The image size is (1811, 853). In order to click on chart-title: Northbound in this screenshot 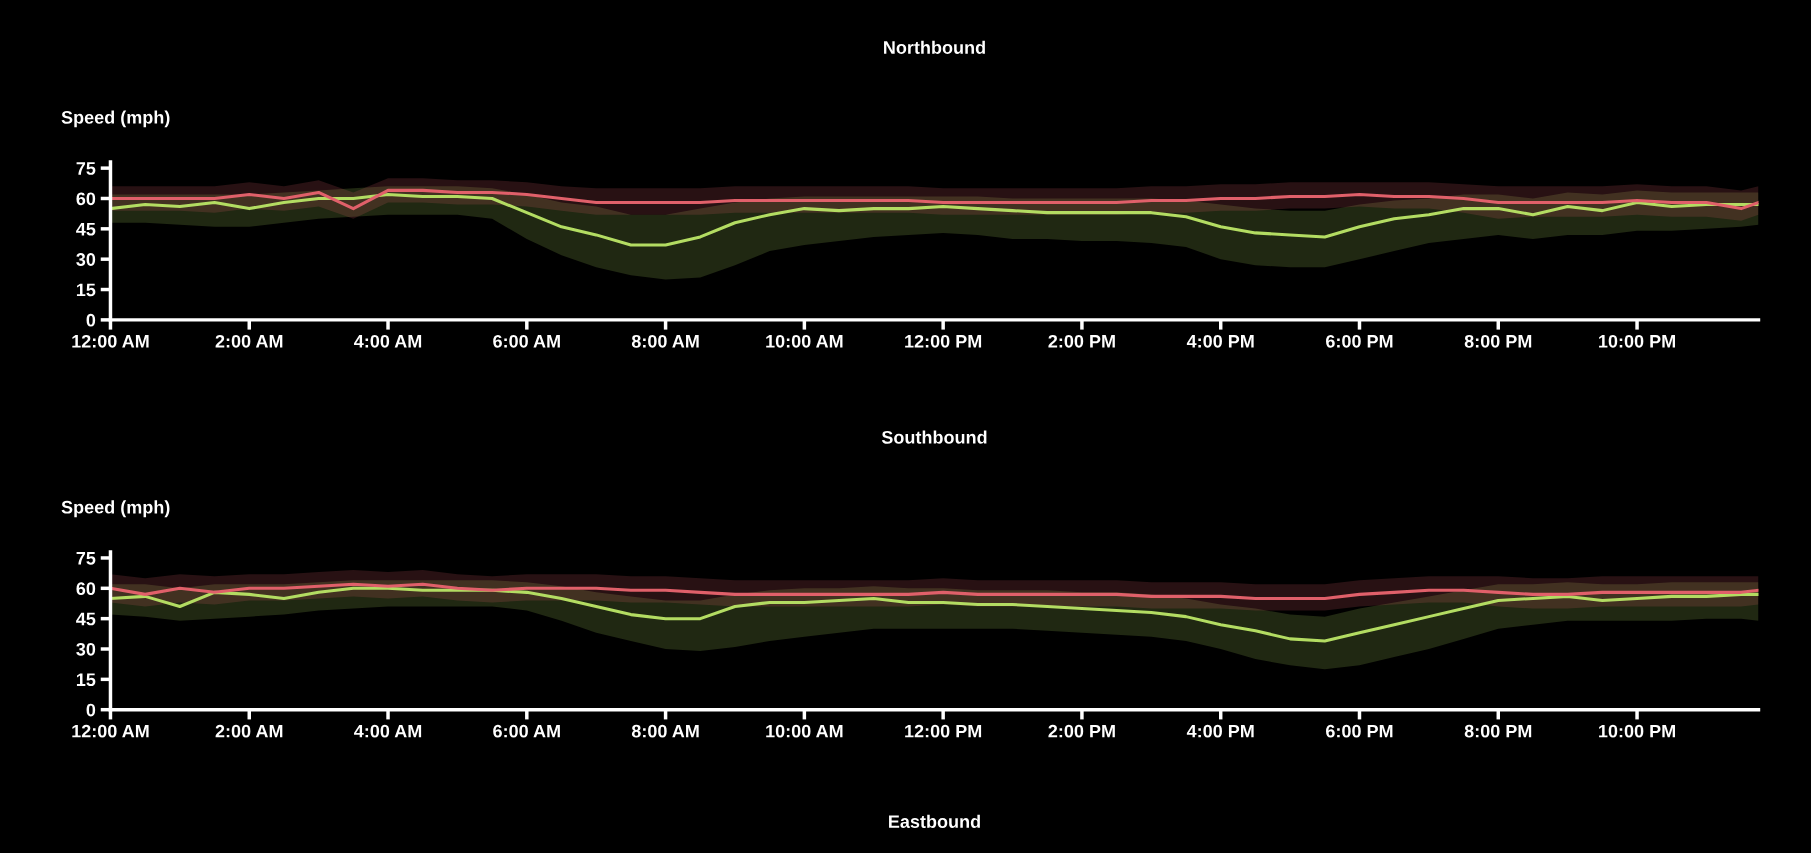, I will do `click(934, 47)`.